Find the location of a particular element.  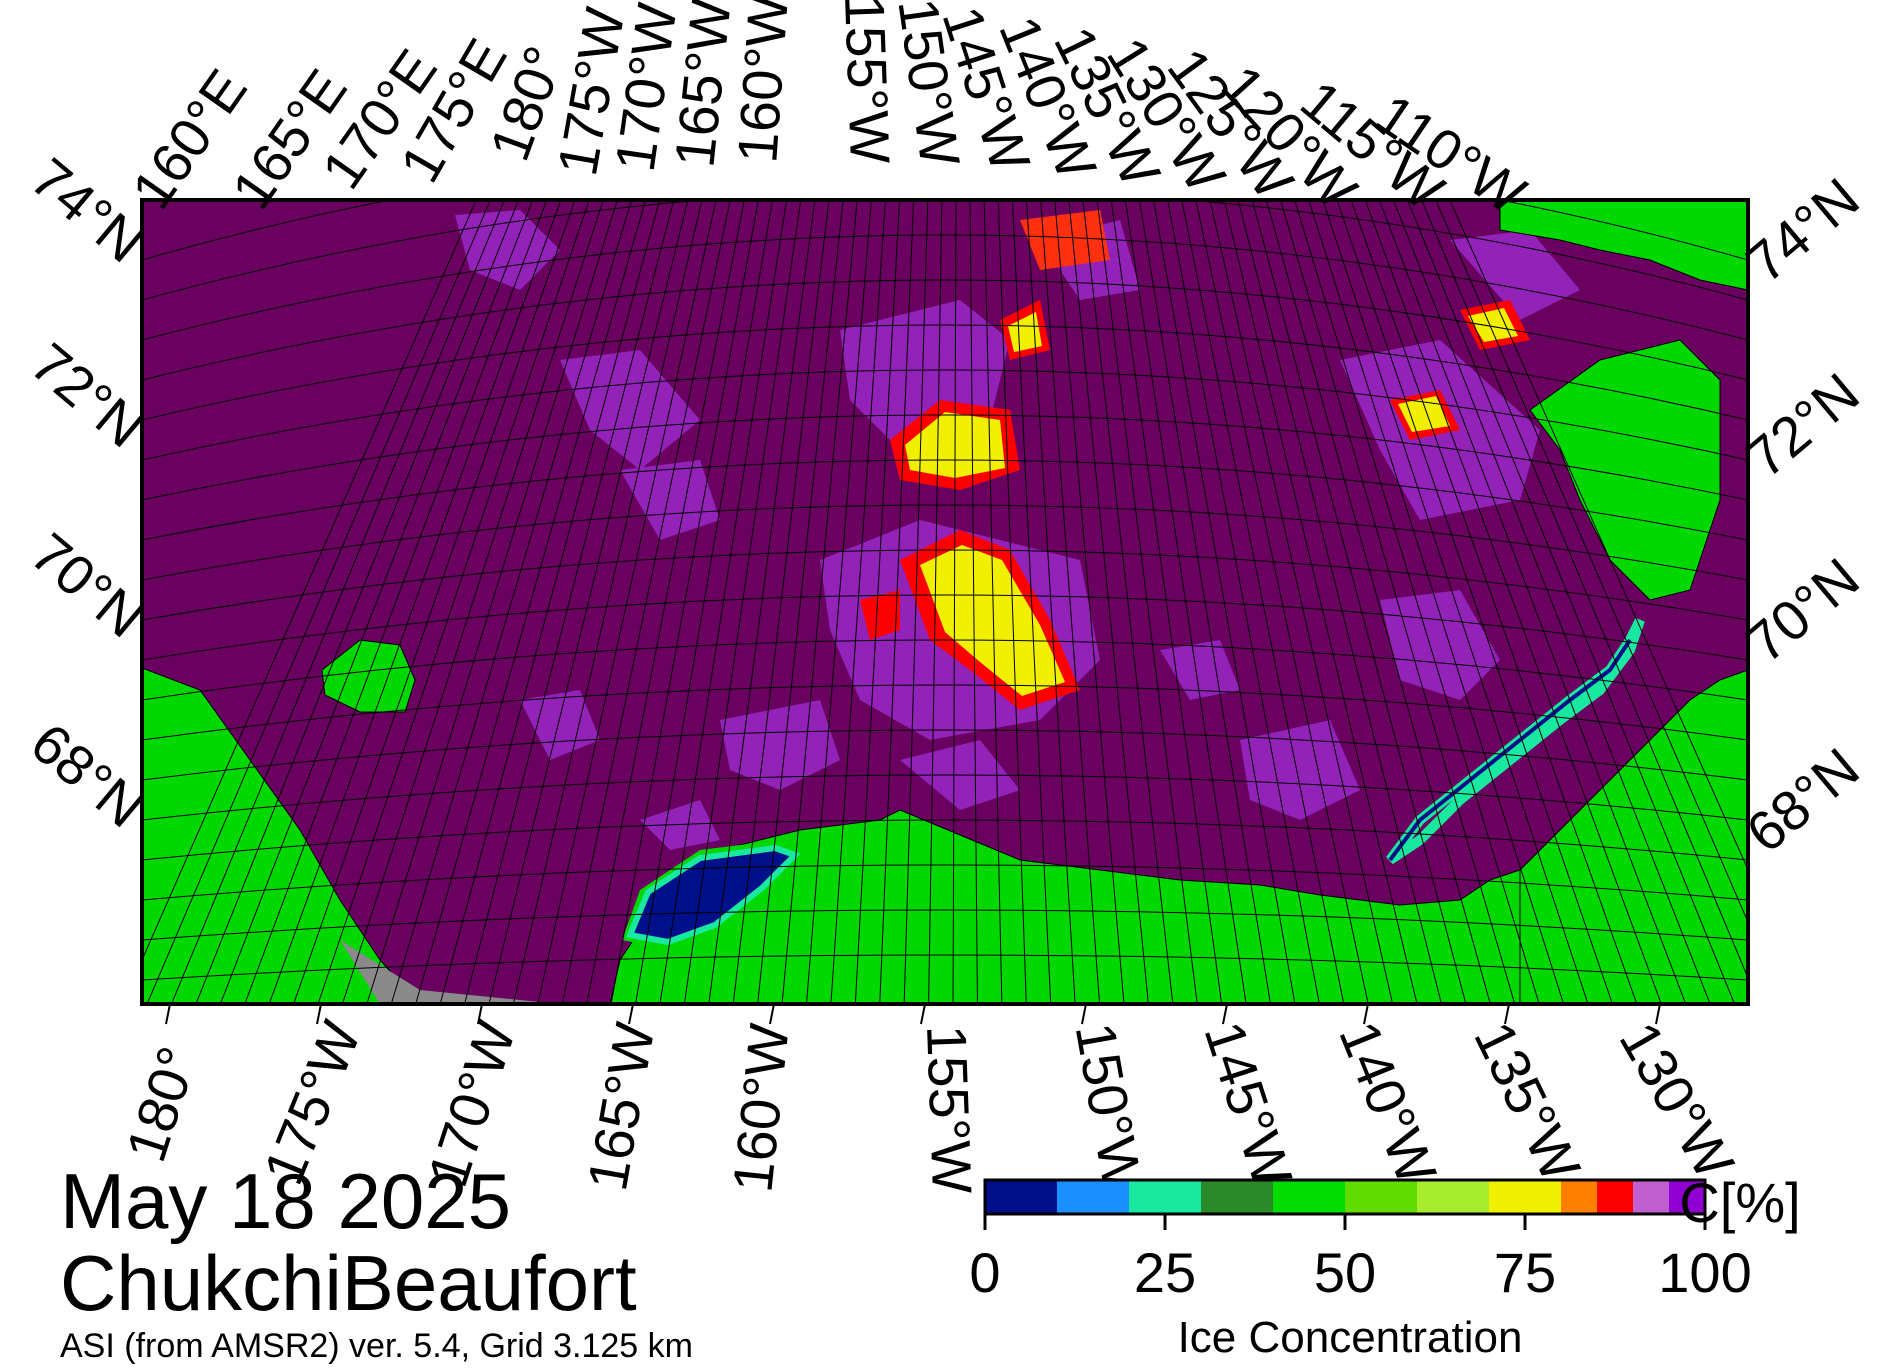

bottom-longitude-label: 145°W is located at coordinates (1249, 1104).